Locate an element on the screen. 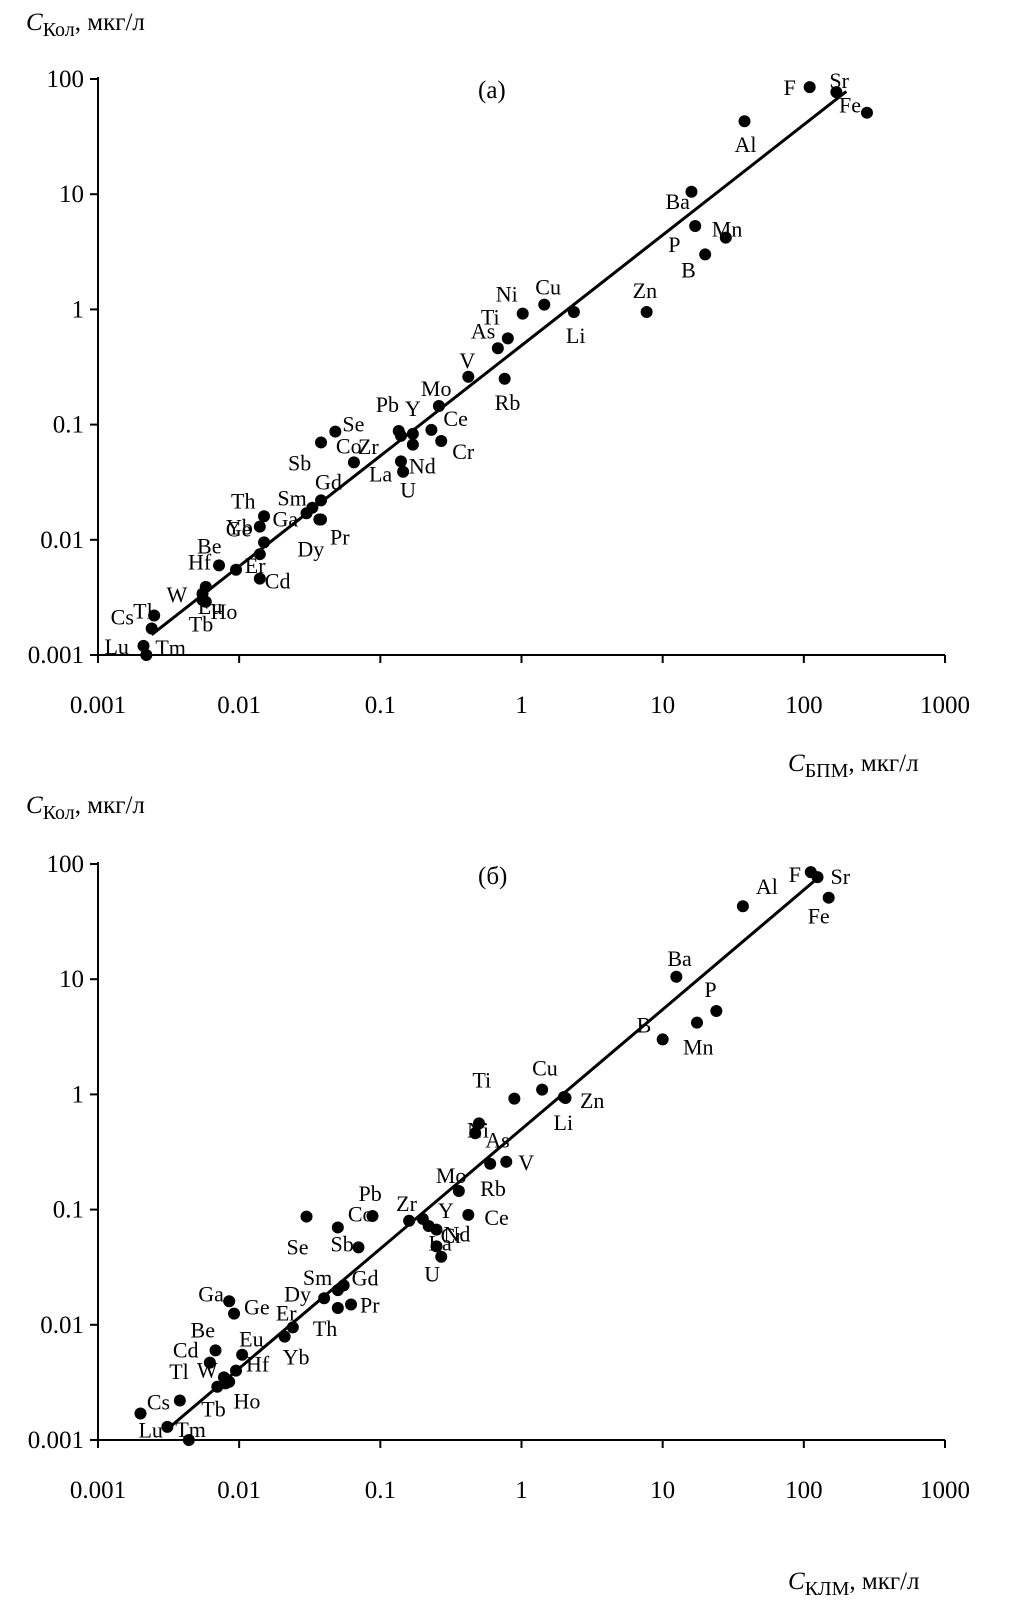  point-label: Cd is located at coordinates (278, 581).